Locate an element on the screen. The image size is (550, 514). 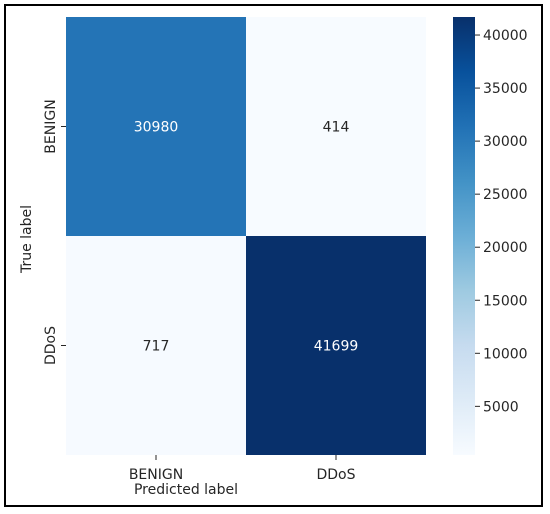
y-tick-label: BENIGN is located at coordinates (51, 126).